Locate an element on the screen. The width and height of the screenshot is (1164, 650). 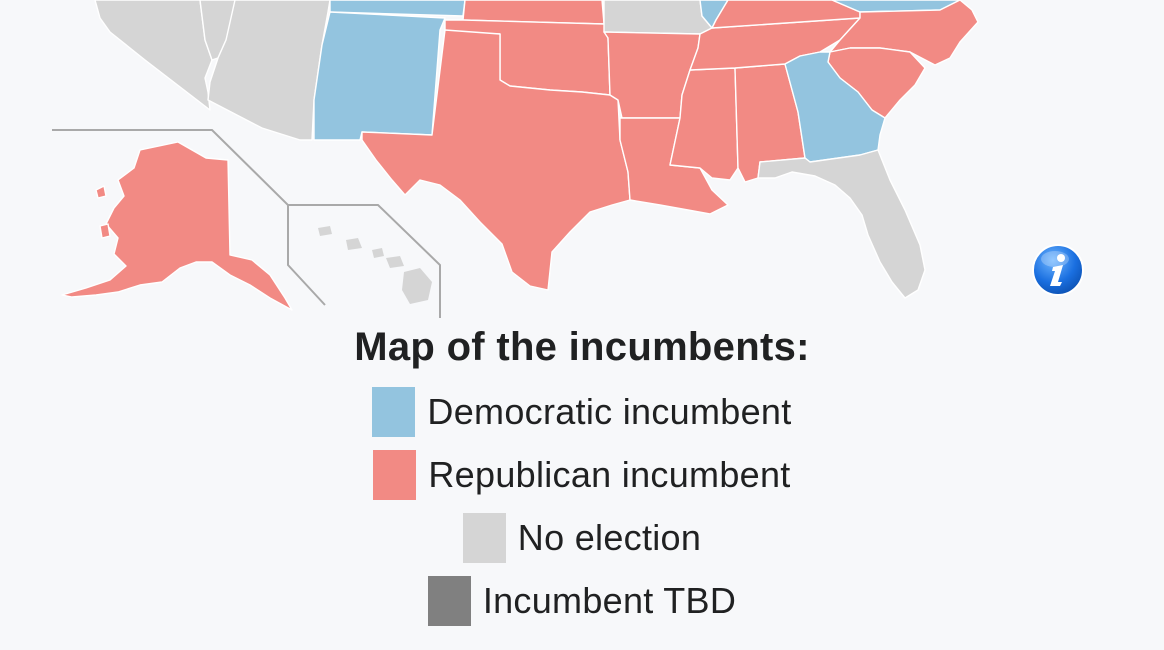
legend-label-tbd: Incumbent TBD is located at coordinates (609, 600).